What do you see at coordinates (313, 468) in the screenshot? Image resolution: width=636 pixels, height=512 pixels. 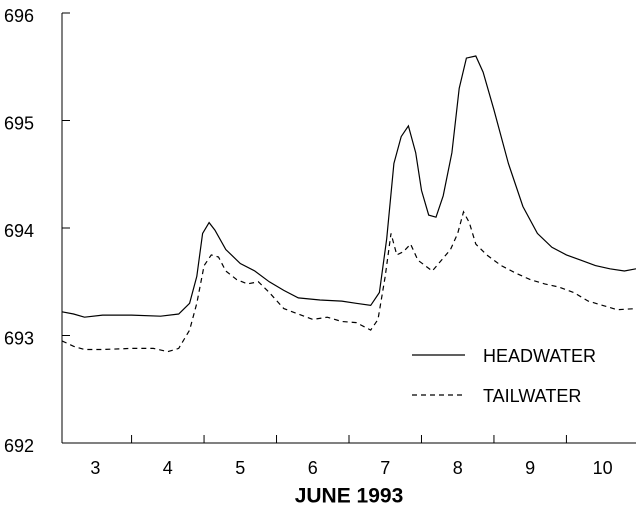 I see `x-tick-label: 6` at bounding box center [313, 468].